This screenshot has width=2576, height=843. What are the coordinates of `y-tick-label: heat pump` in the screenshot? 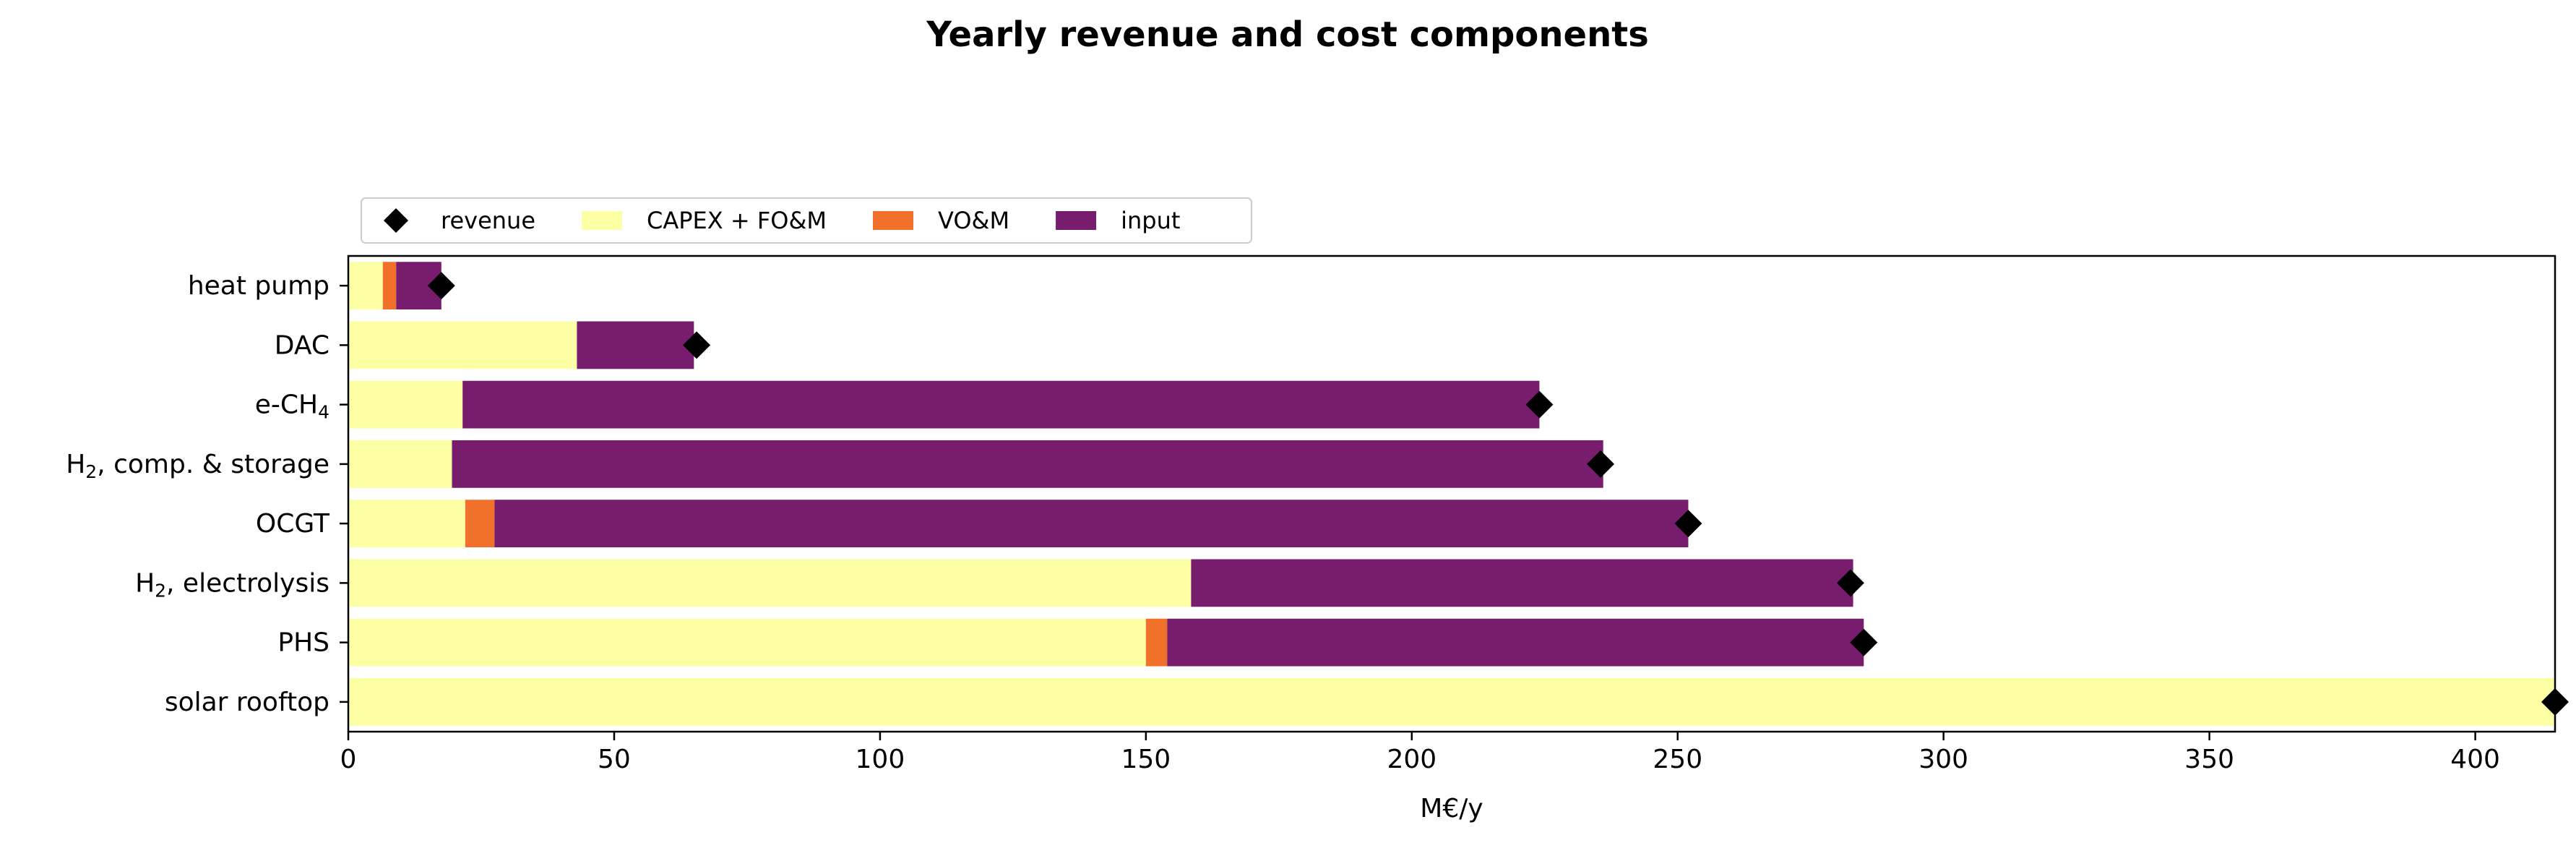 It's located at (258, 286).